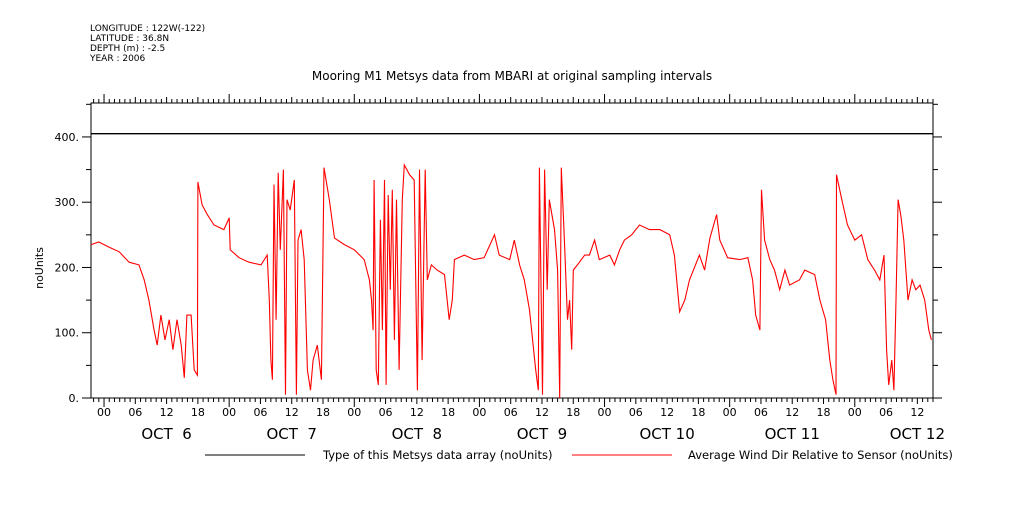  What do you see at coordinates (127, 49) in the screenshot?
I see `depth-label: DEPTH (m) : -2.5` at bounding box center [127, 49].